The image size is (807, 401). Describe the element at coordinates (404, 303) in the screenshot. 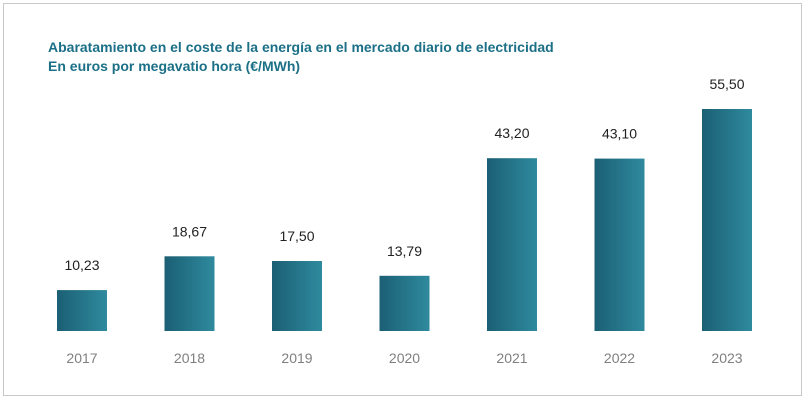

I see `bar-2020` at that location.